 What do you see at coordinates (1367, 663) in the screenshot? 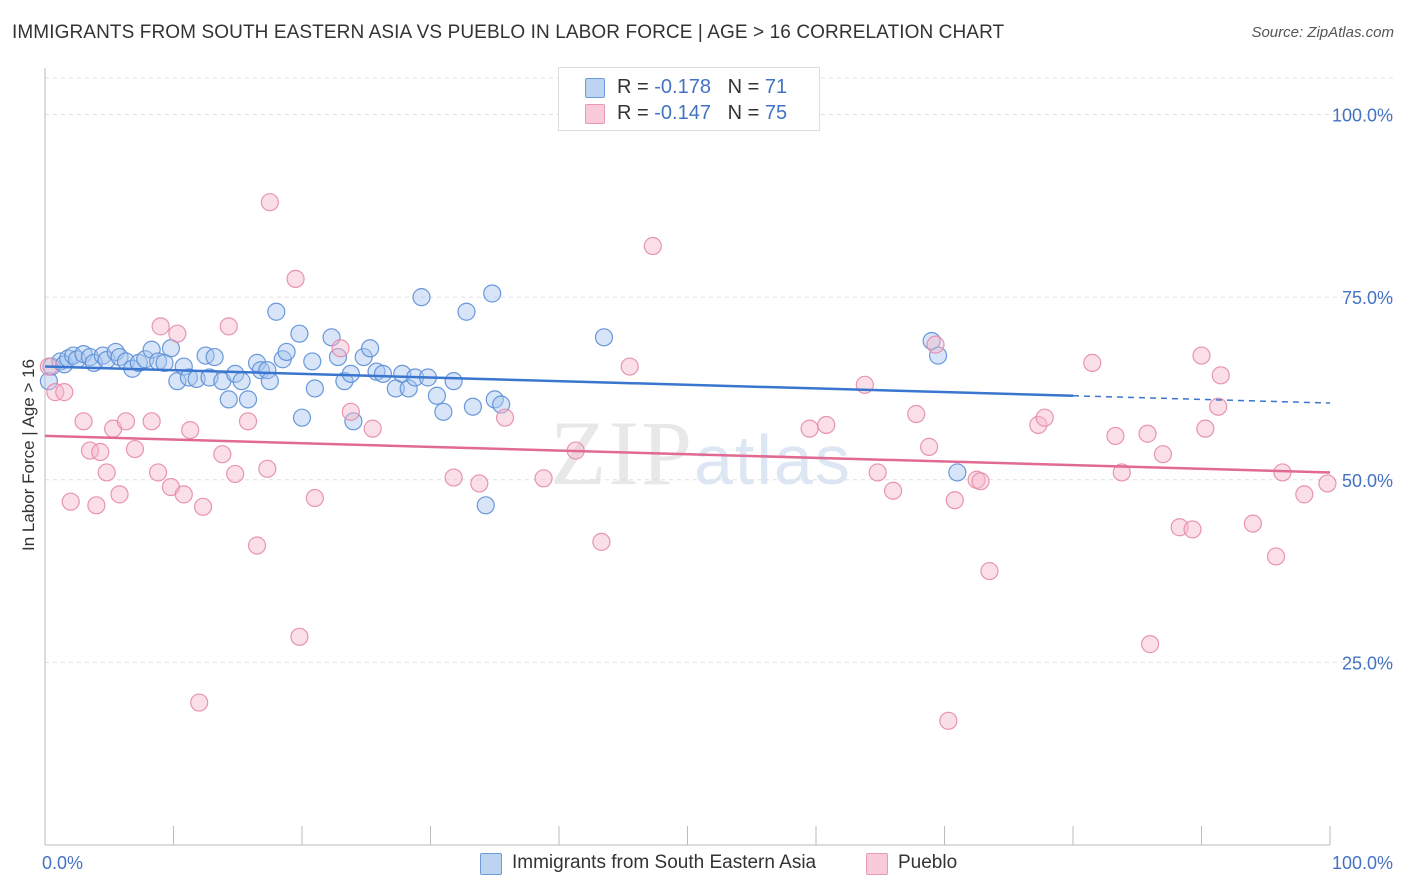
I see `y-tick-label: 25.0%` at bounding box center [1367, 663].